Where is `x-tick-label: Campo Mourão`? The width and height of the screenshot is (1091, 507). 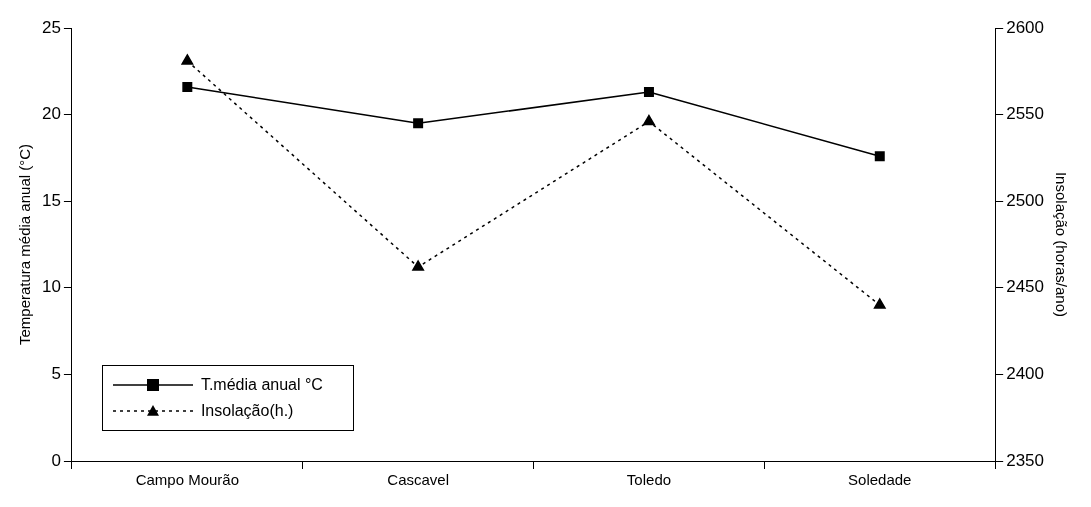
x-tick-label: Campo Mourão is located at coordinates (187, 480).